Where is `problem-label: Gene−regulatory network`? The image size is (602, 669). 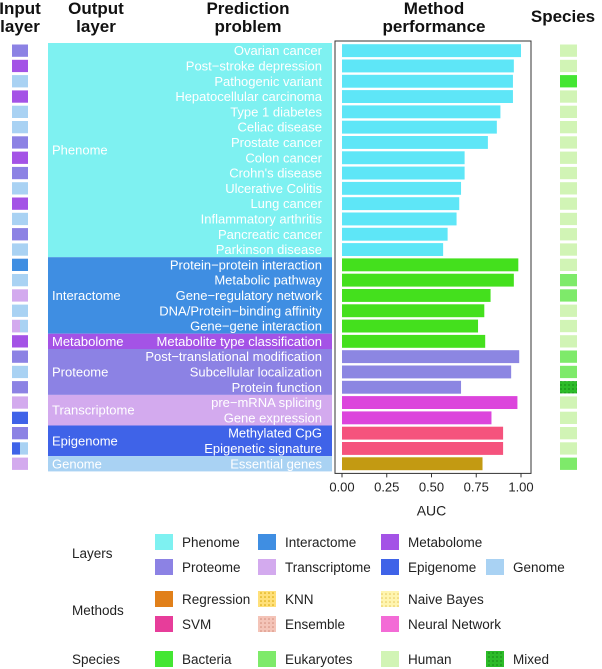 problem-label: Gene−regulatory network is located at coordinates (249, 295).